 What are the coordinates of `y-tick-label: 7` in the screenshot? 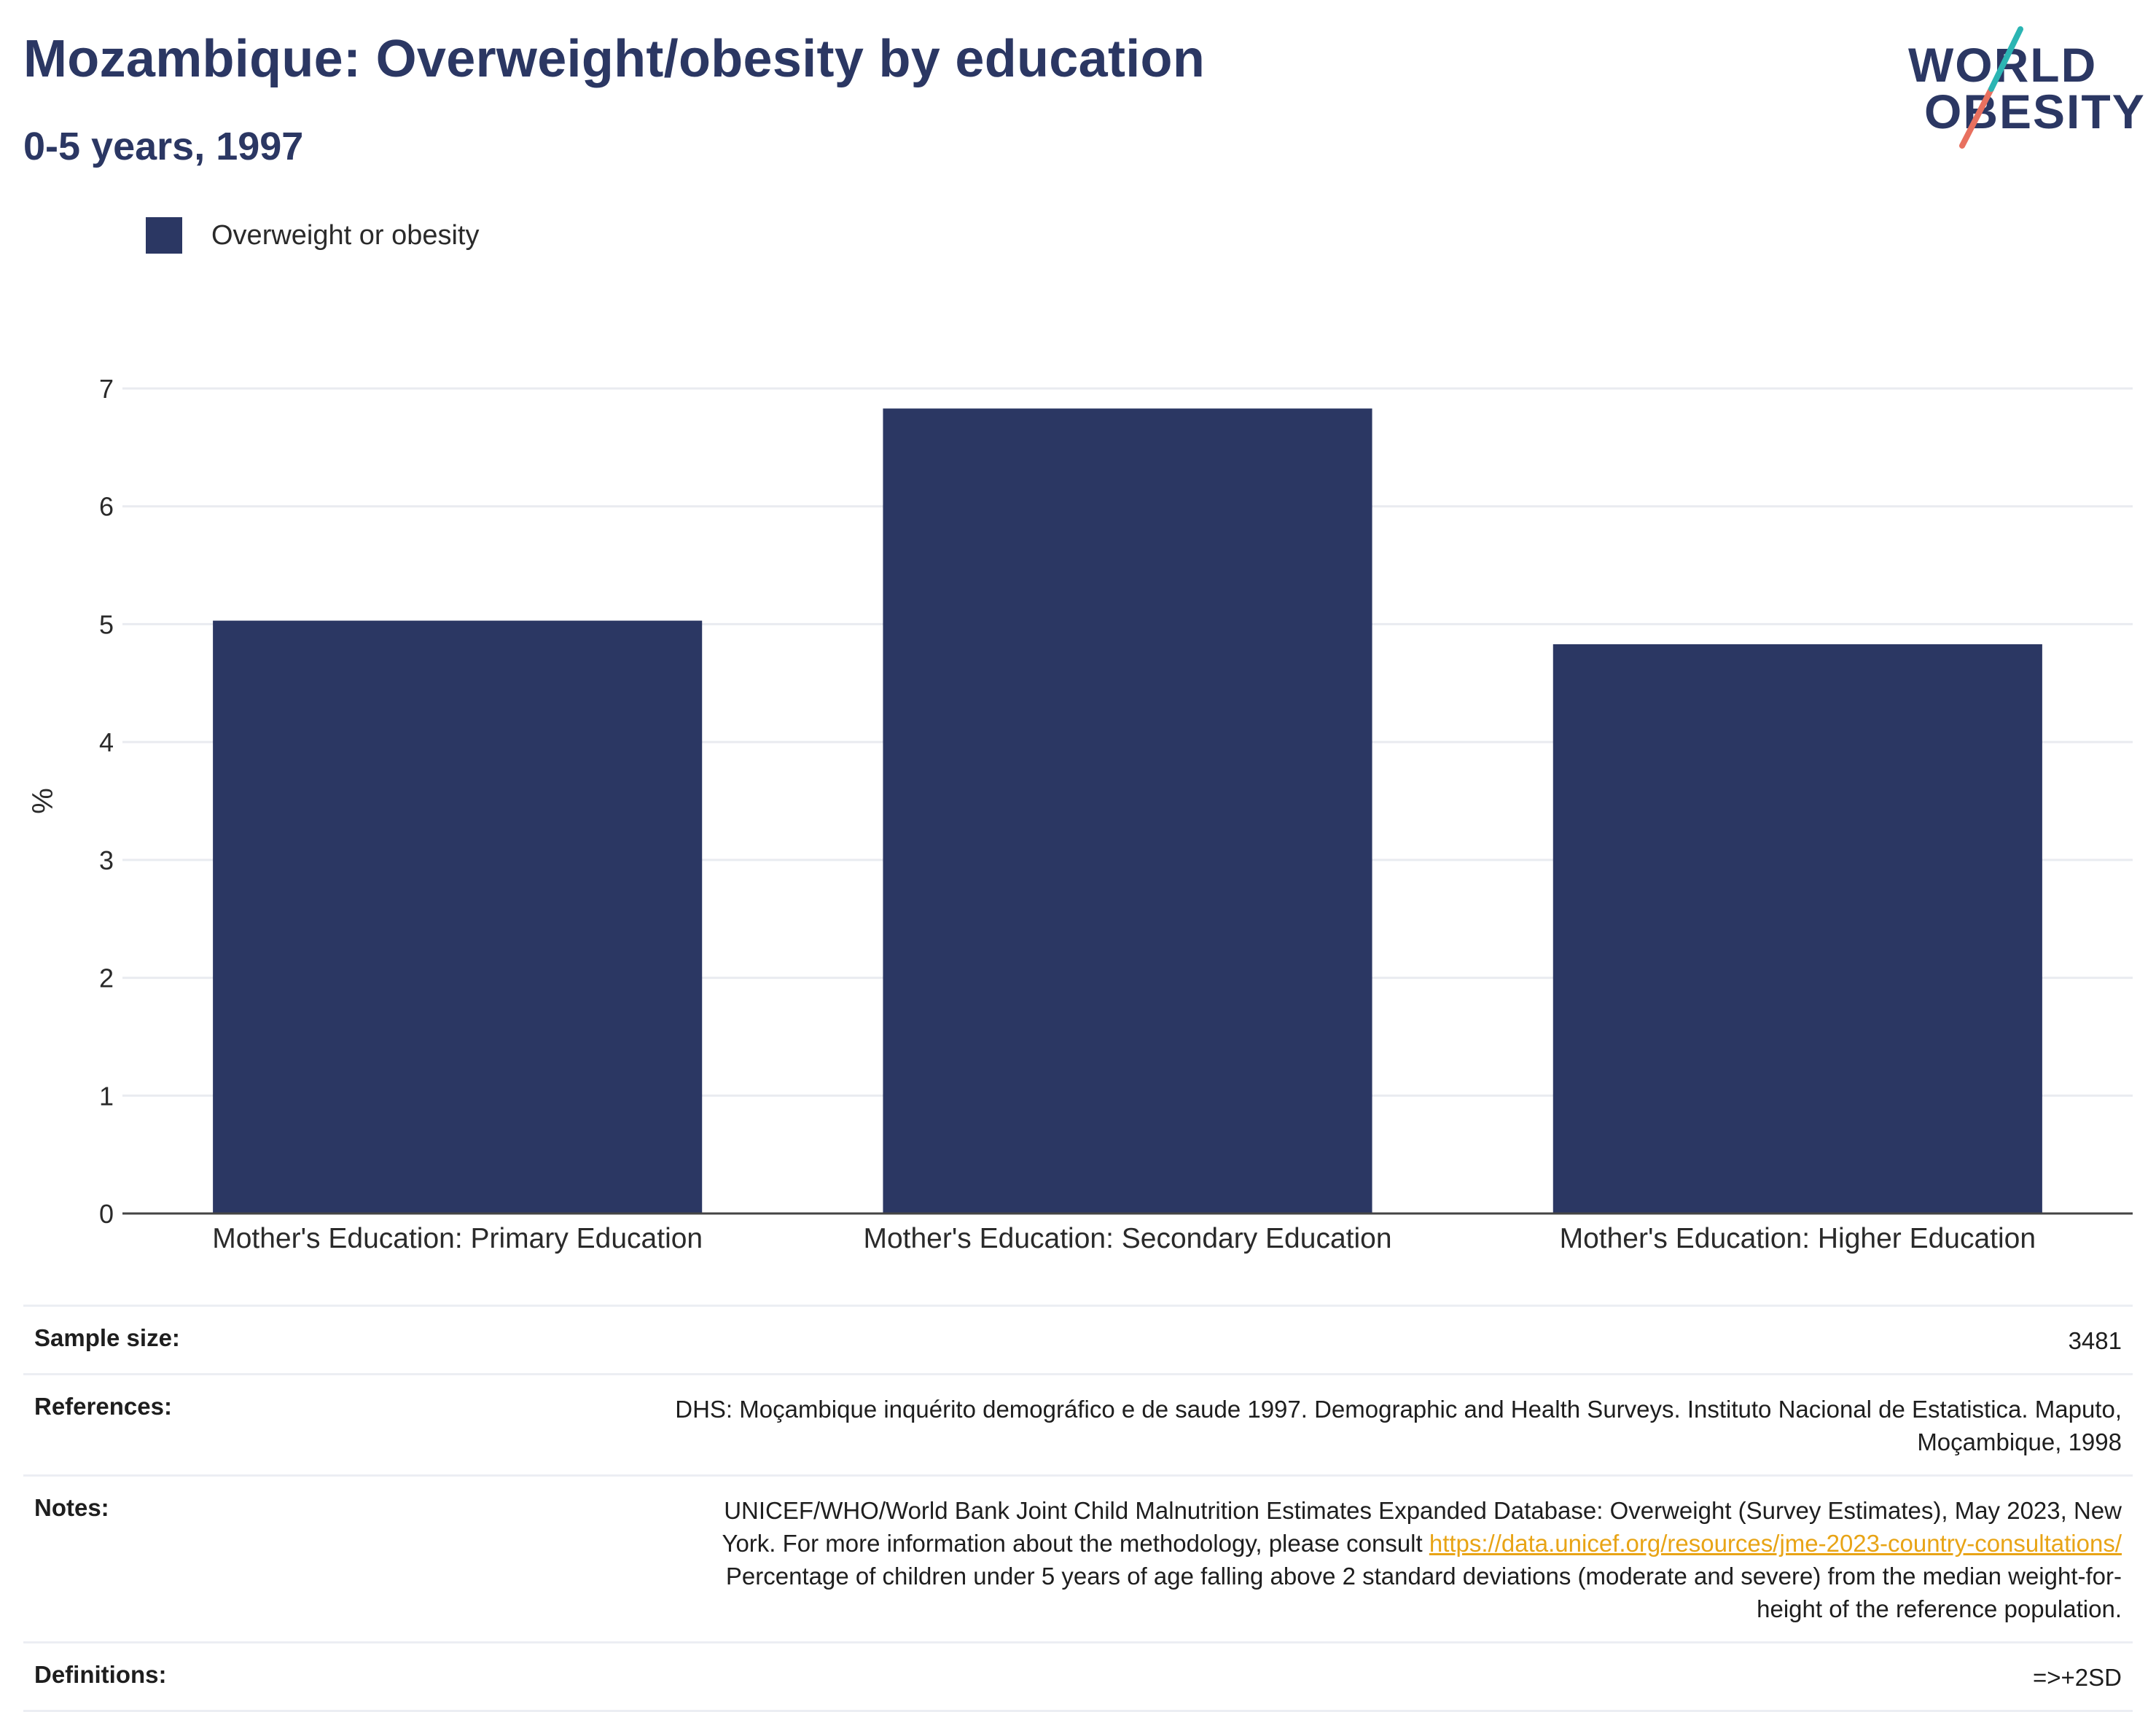 It's located at (106, 389).